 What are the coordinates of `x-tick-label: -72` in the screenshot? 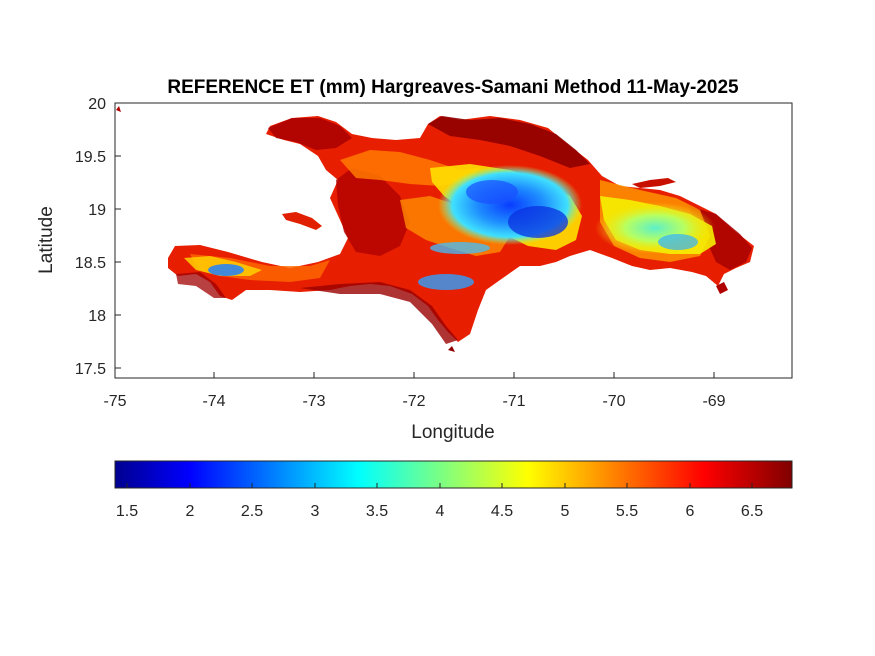 It's located at (413, 401).